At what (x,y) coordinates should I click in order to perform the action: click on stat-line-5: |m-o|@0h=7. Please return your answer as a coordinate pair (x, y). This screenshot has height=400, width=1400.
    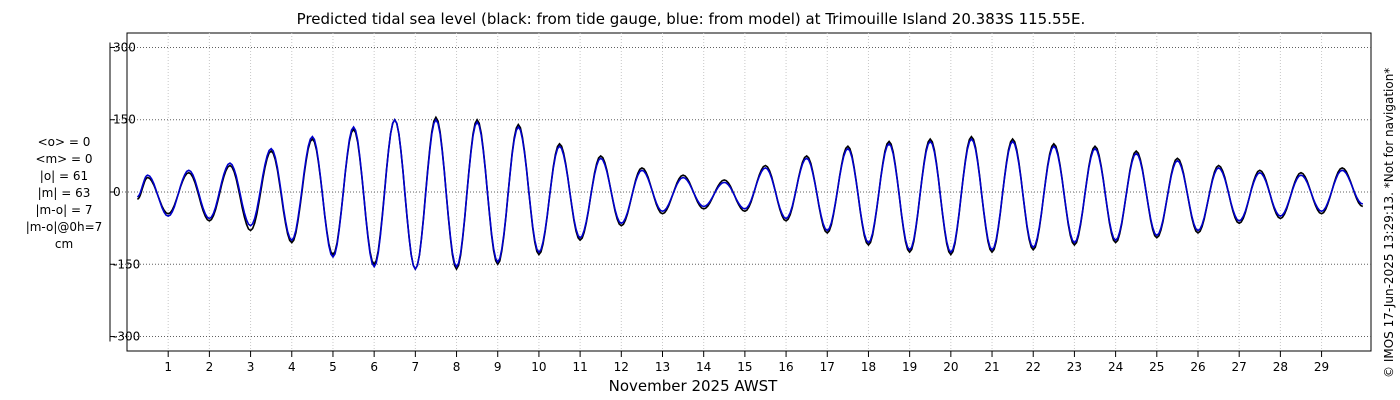
    Looking at the image, I should click on (64, 227).